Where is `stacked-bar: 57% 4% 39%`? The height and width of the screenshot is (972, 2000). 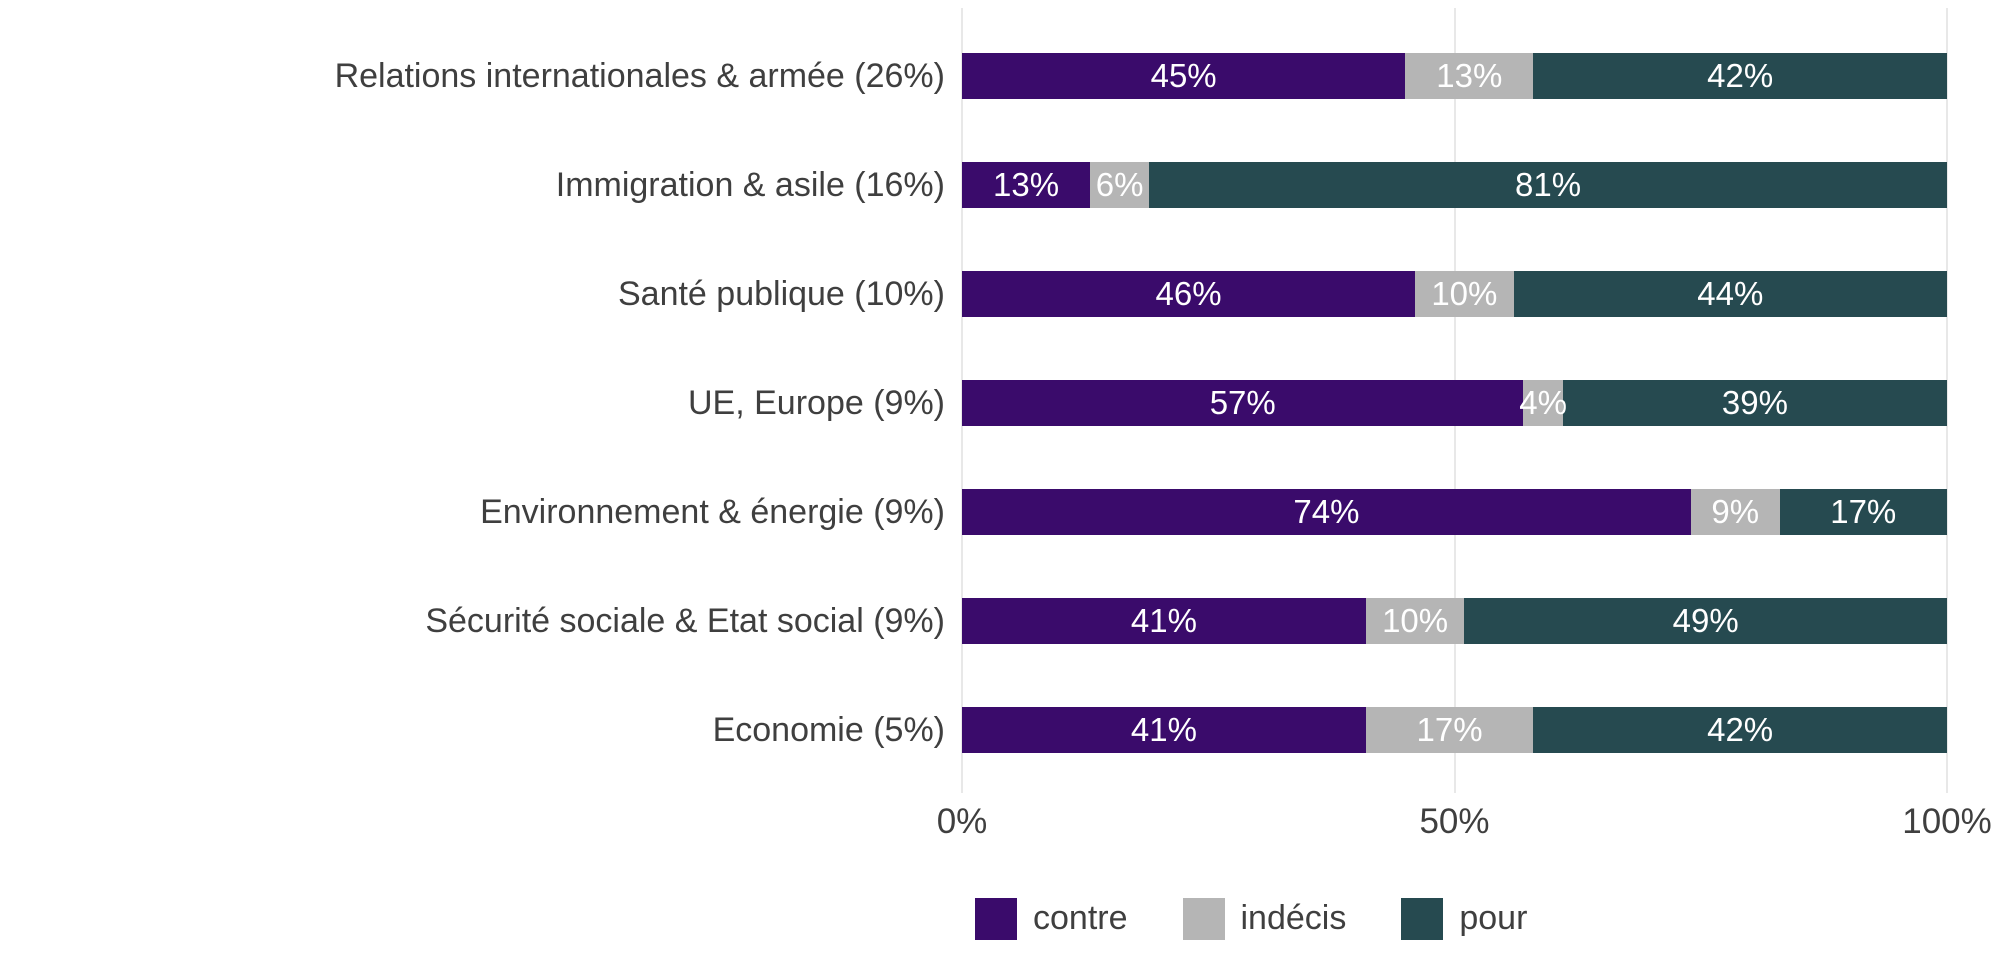
stacked-bar: 57% 4% 39% is located at coordinates (1454, 403).